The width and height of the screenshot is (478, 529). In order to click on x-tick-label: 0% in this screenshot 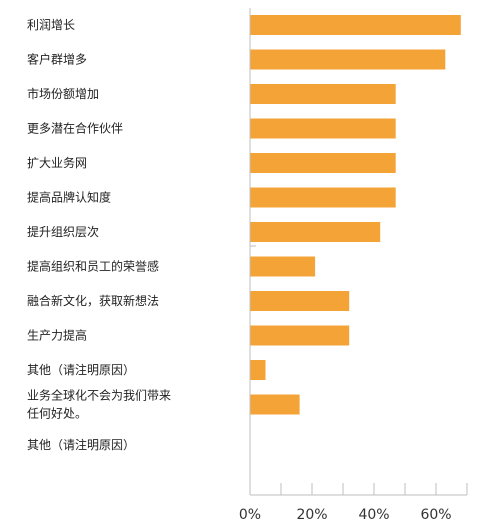, I will do `click(250, 515)`.